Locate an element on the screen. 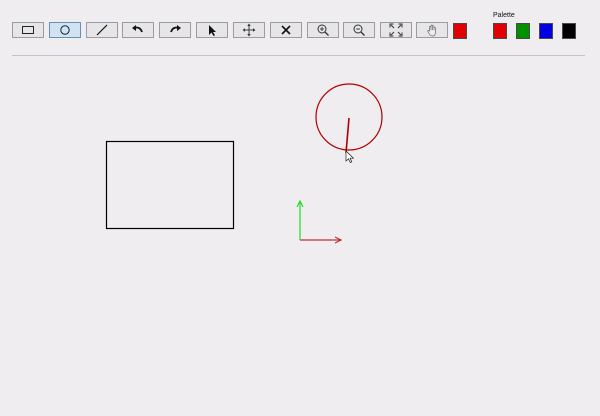 Image resolution: width=600 pixels, height=416 pixels. pan-tool-button is located at coordinates (432, 30).